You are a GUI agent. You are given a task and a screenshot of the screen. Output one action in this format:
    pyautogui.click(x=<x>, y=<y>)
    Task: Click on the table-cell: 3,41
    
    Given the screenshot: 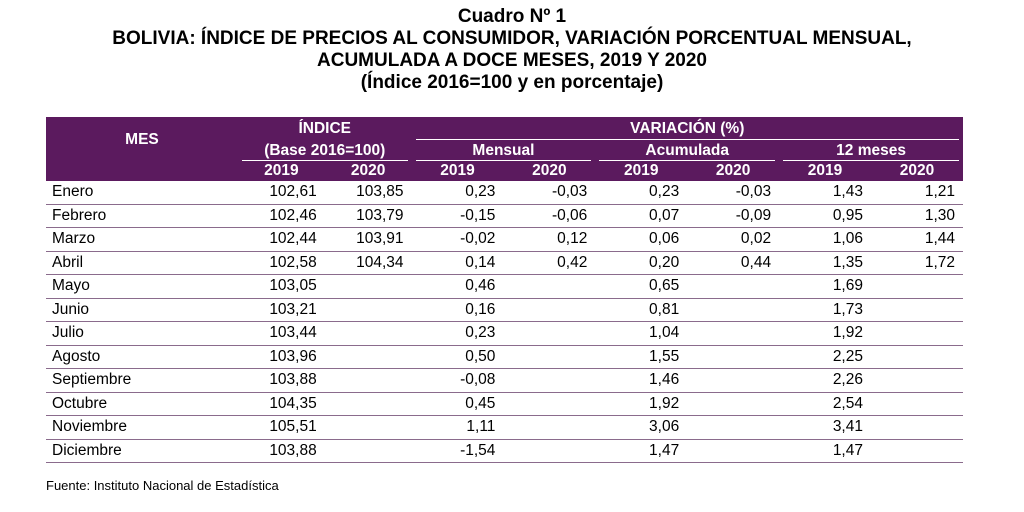 What is the action you would take?
    pyautogui.click(x=825, y=427)
    